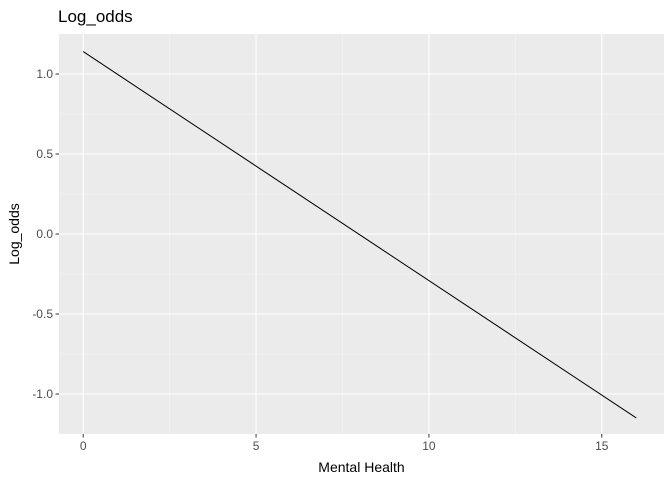  Describe the element at coordinates (344, 443) in the screenshot. I see `x-axis: 0 5 10 15` at that location.